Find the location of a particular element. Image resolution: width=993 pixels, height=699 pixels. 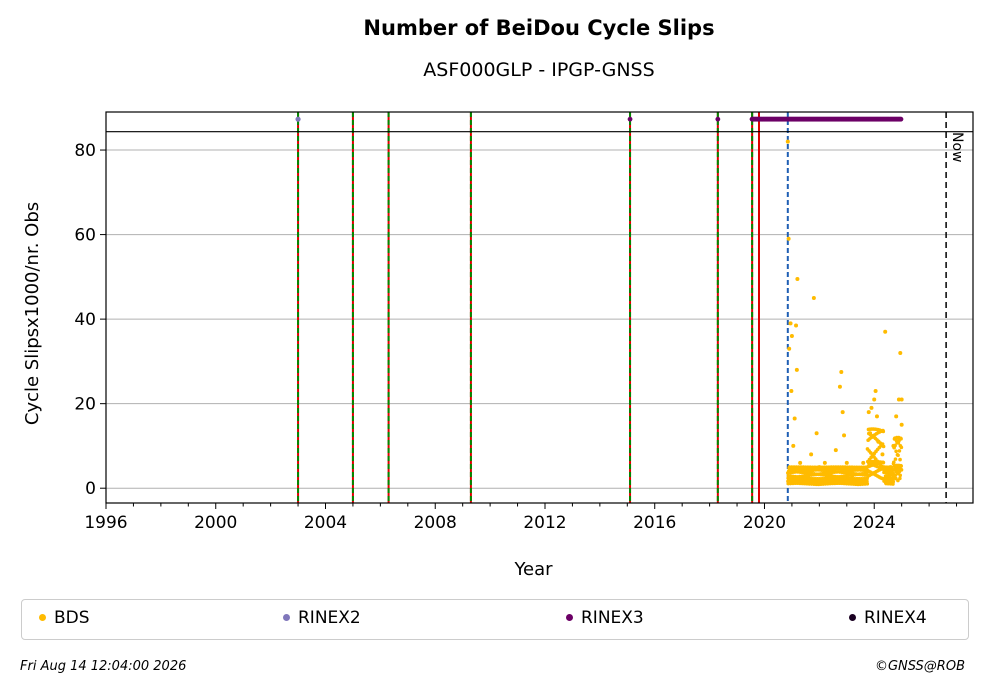

legend-item-rinex4: RINEX4 is located at coordinates (888, 618).